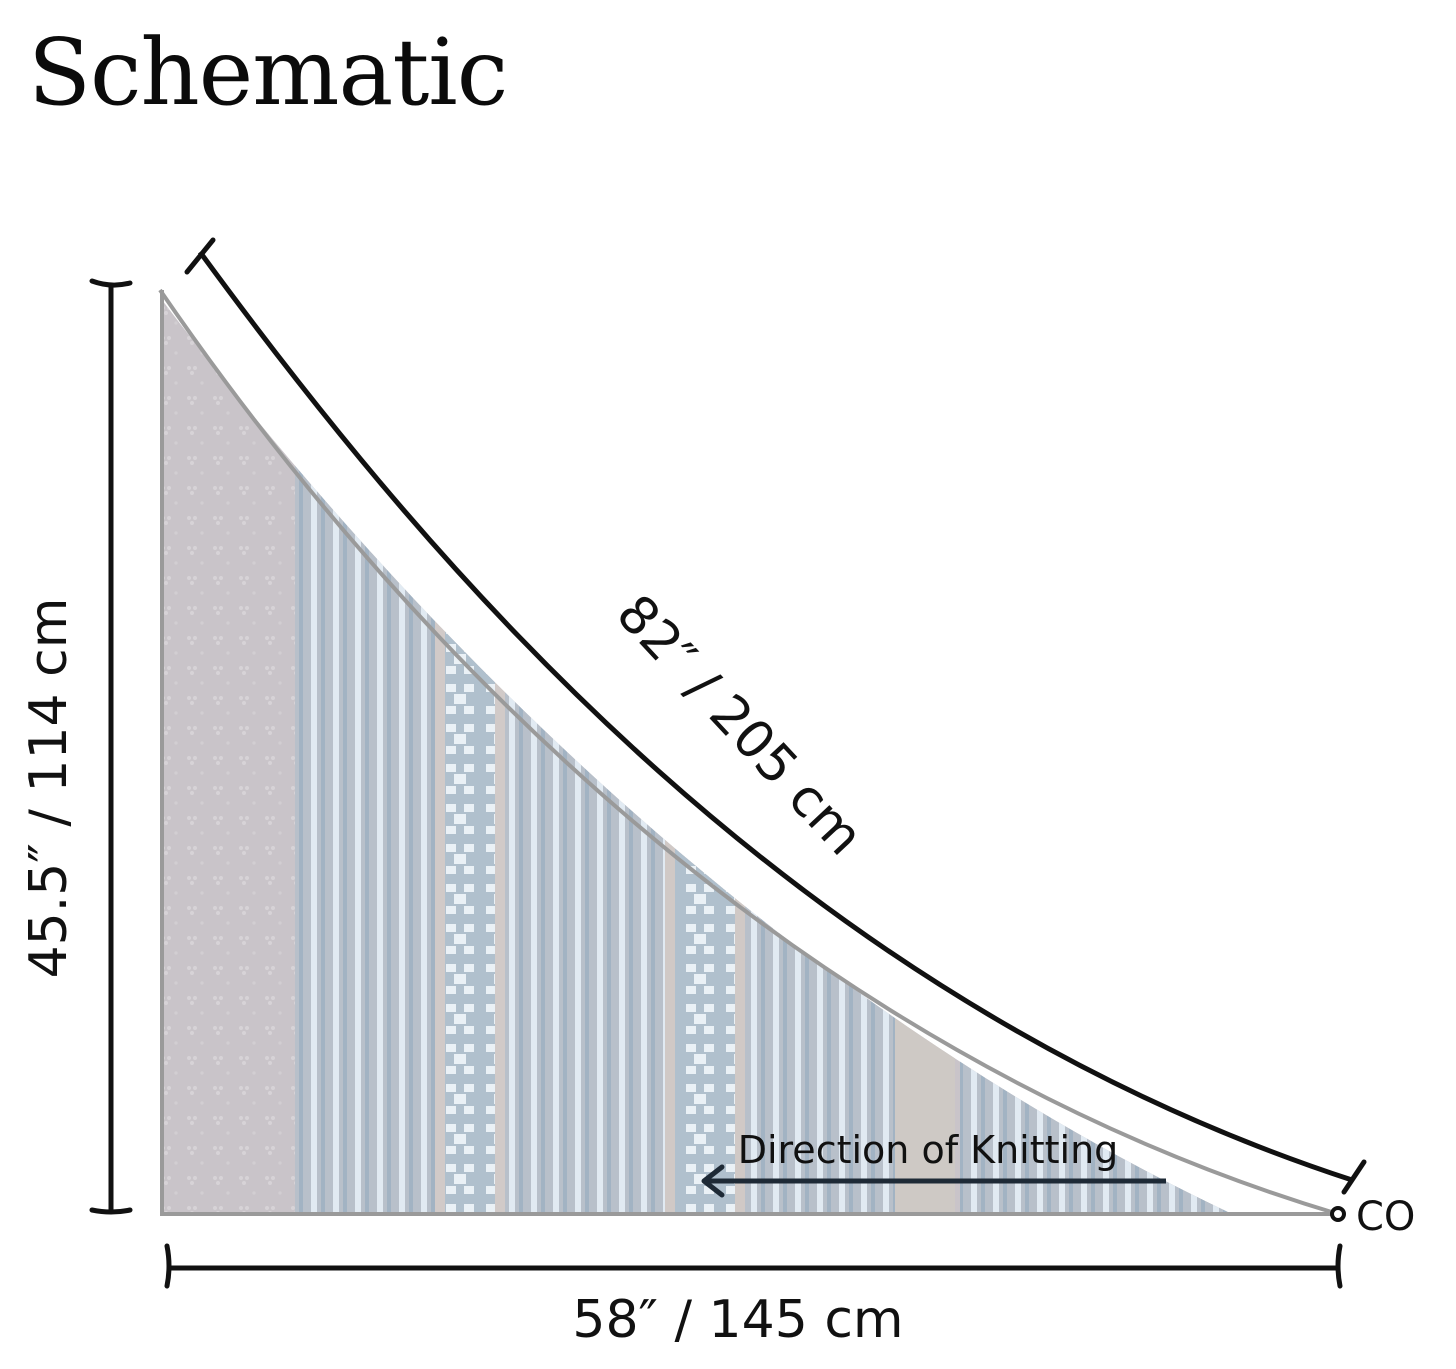  What do you see at coordinates (268, 72) in the screenshot?
I see `page-title: Schematic` at bounding box center [268, 72].